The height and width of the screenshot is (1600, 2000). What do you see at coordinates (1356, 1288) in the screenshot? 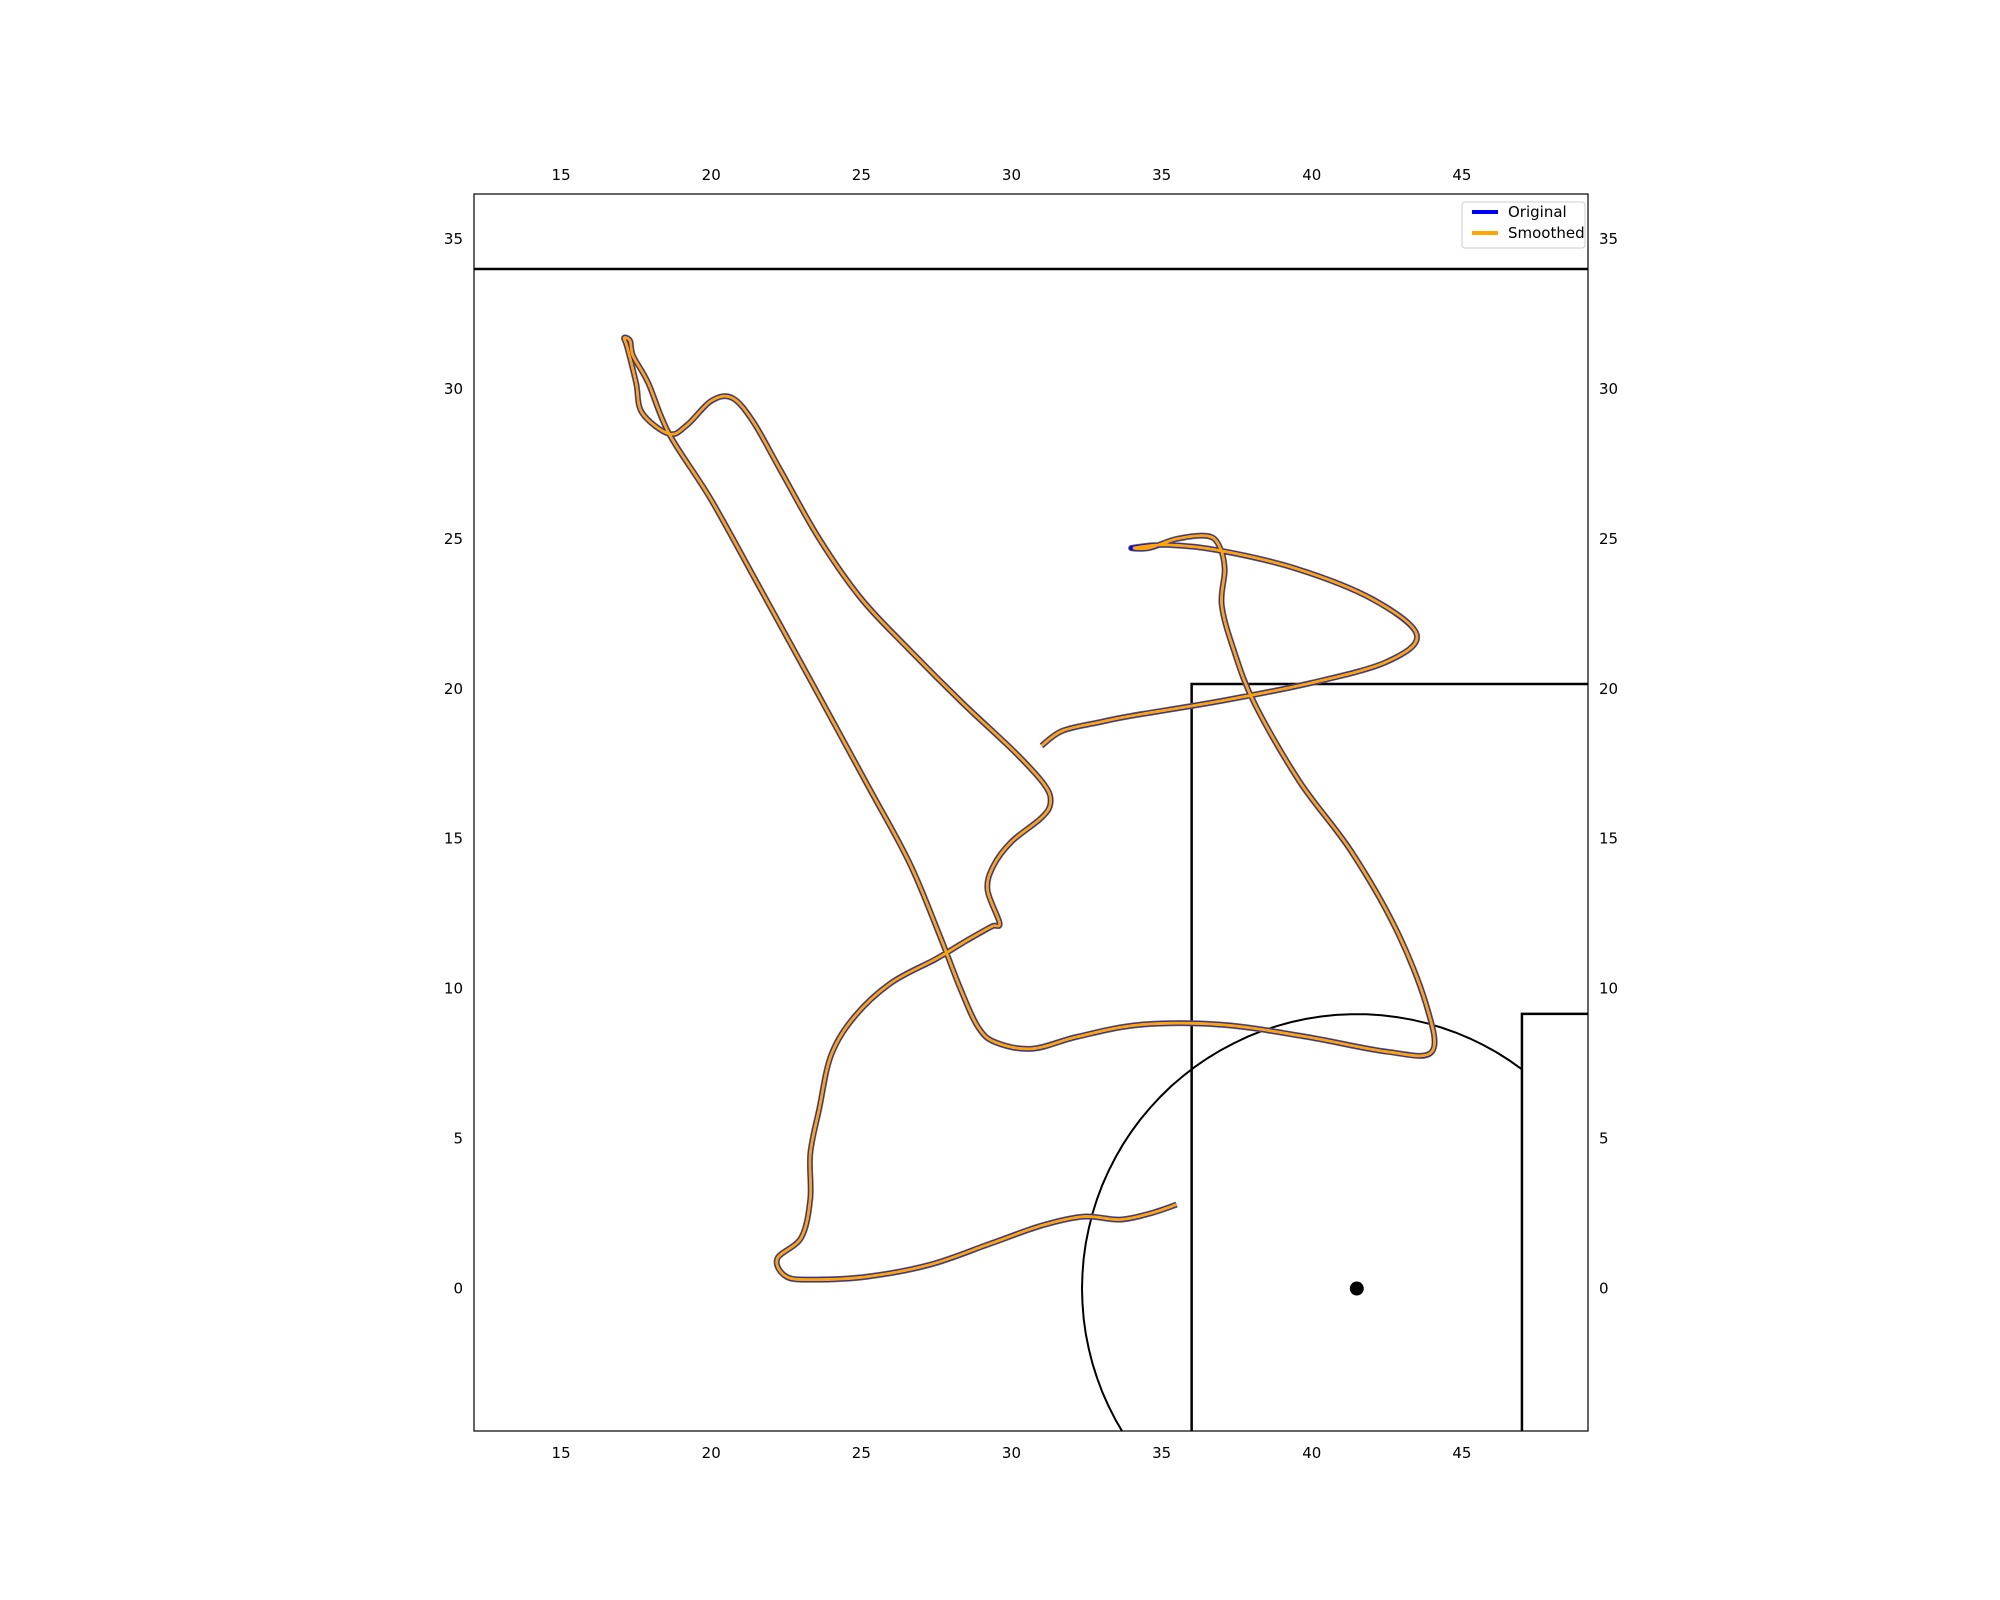
I see `penalty-spot` at bounding box center [1356, 1288].